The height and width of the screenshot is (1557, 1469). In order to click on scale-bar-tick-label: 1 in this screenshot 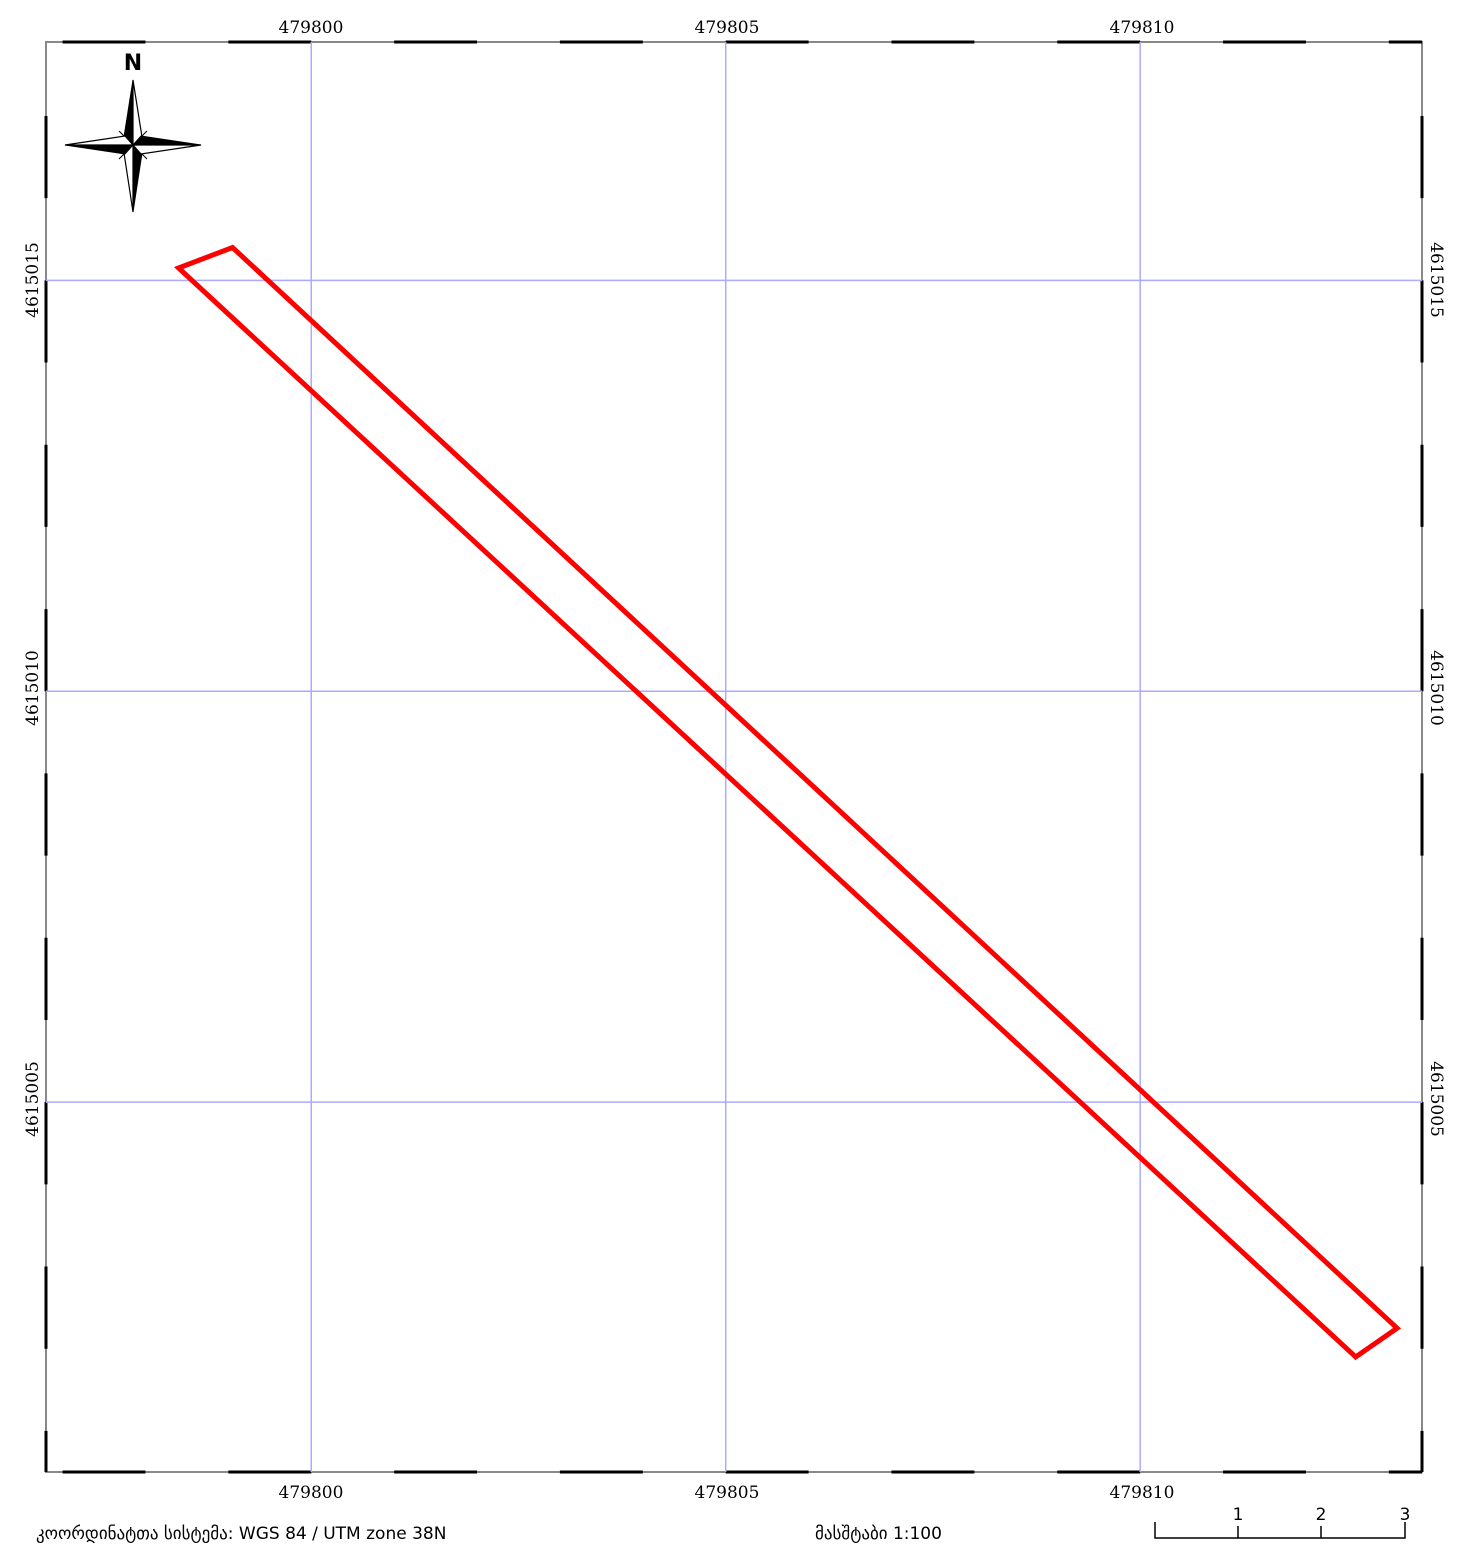, I will do `click(1238, 1515)`.